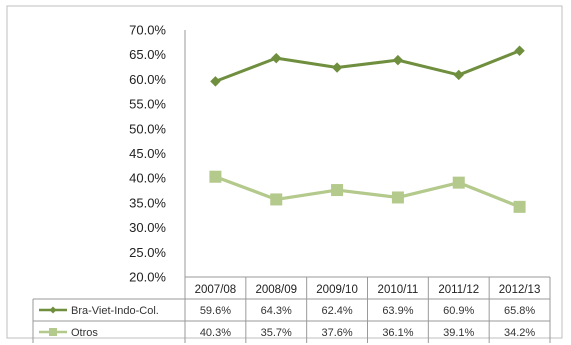 The width and height of the screenshot is (571, 345). I want to click on x-category-label: 2012/13, so click(520, 290).